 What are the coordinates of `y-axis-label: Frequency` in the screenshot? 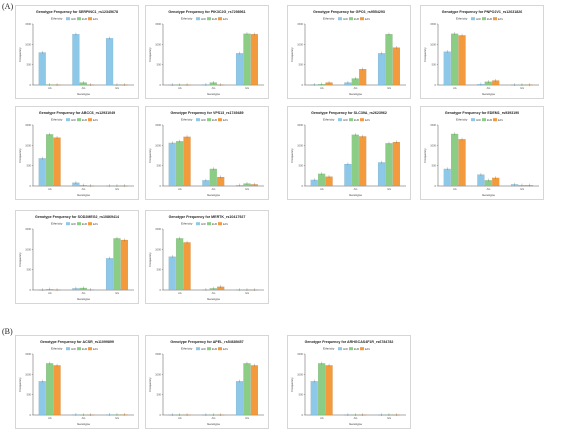 It's located at (425, 155).